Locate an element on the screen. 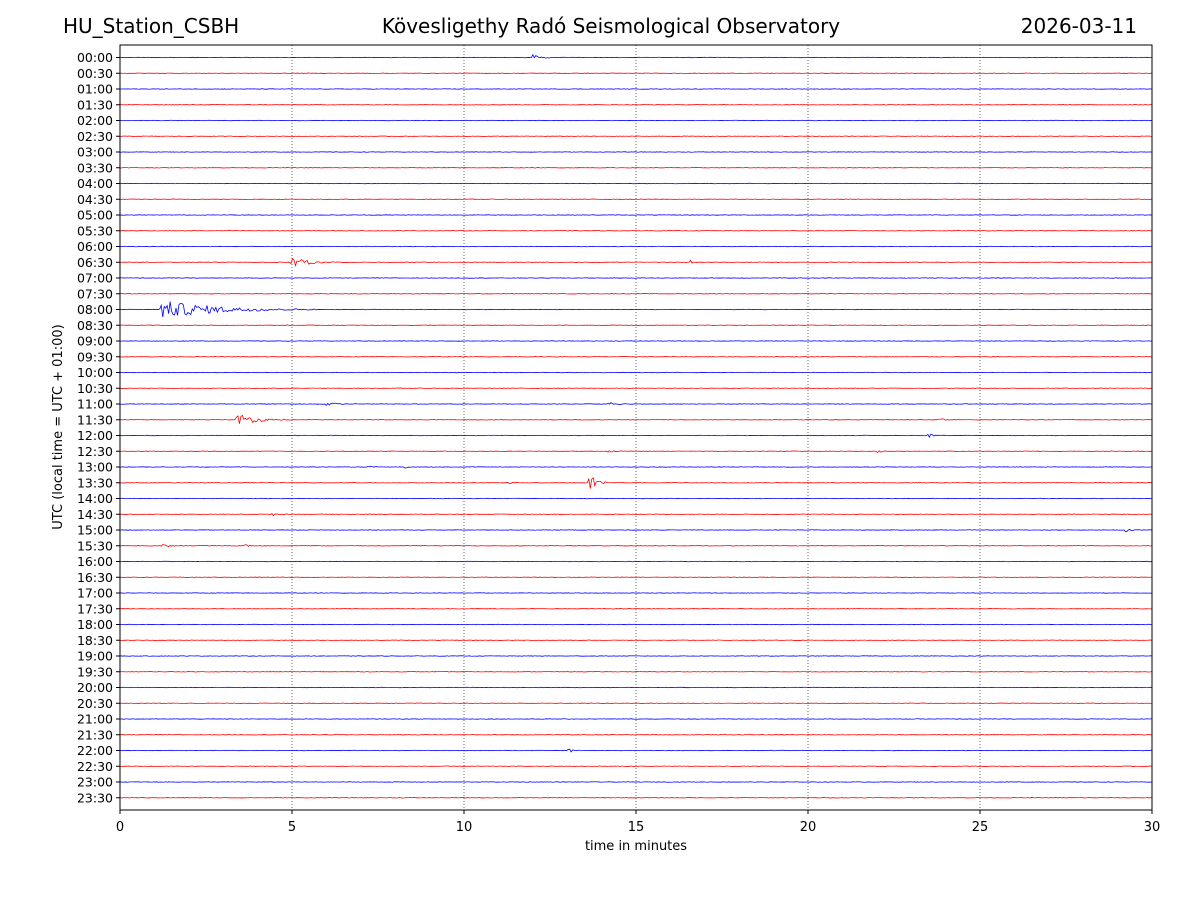 The height and width of the screenshot is (900, 1200). y-tick-label: 10:30 is located at coordinates (95, 388).